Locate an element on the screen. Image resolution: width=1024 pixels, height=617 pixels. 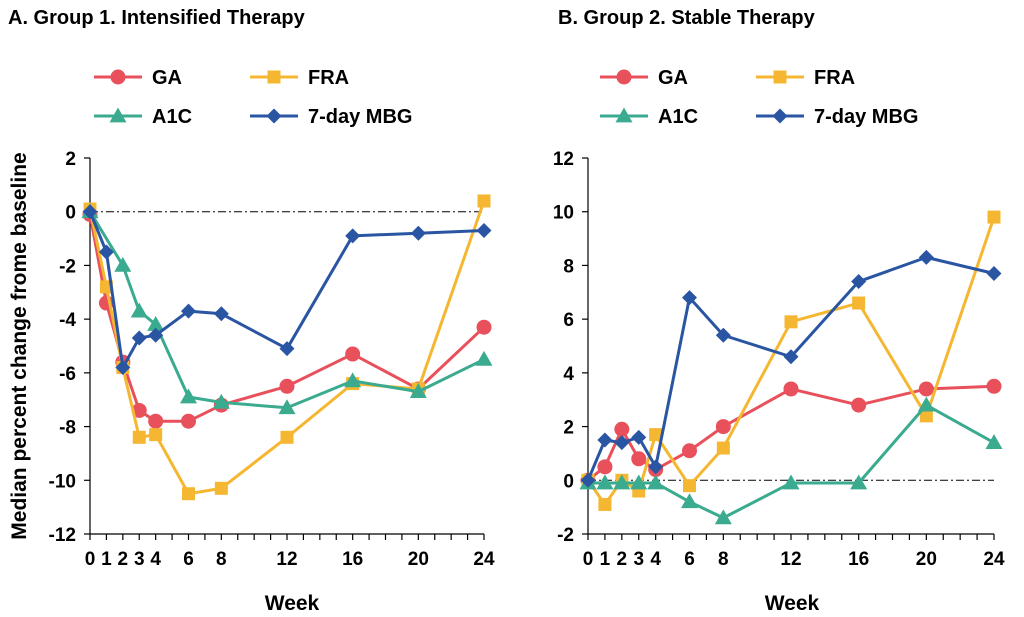
panel-a-y-tick-label: -4 is located at coordinates (67, 320).